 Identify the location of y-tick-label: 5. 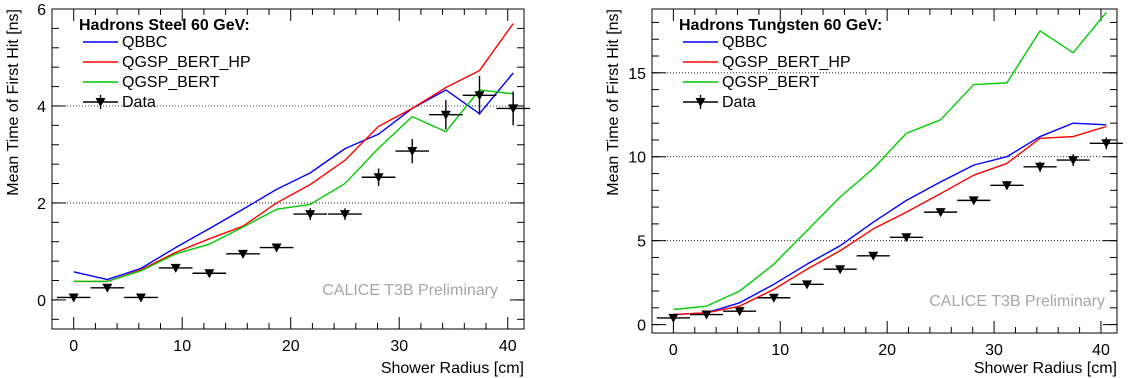
(641, 242).